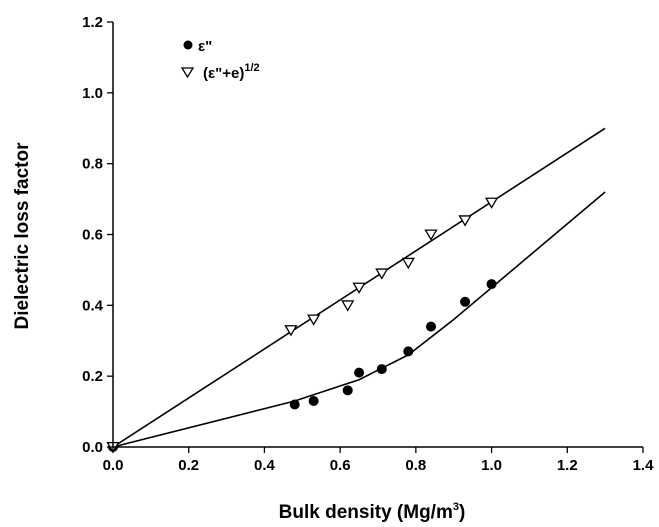 The width and height of the screenshot is (659, 527). Describe the element at coordinates (92, 164) in the screenshot. I see `y-tick-label: 0.8` at that location.